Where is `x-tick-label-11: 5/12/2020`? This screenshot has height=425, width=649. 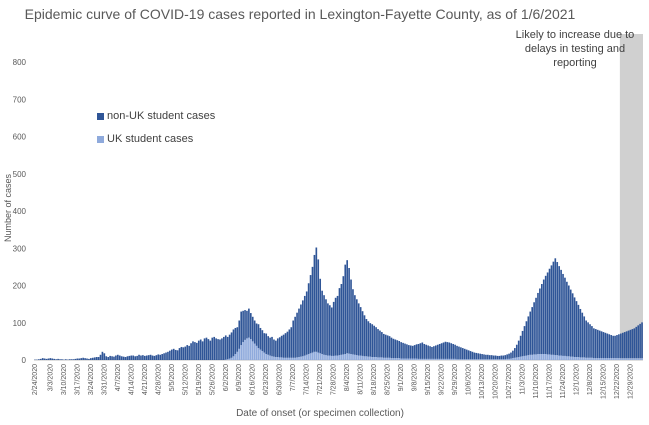 x-tick-label-11: 5/12/2020 is located at coordinates (185, 379).